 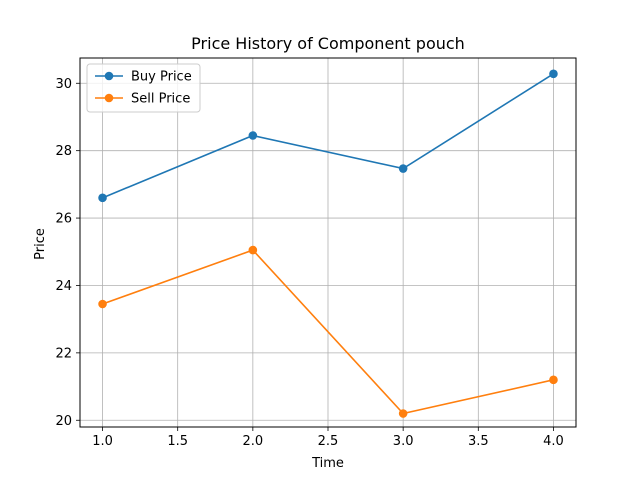 I want to click on x-tick-label: 3.0, so click(x=403, y=441).